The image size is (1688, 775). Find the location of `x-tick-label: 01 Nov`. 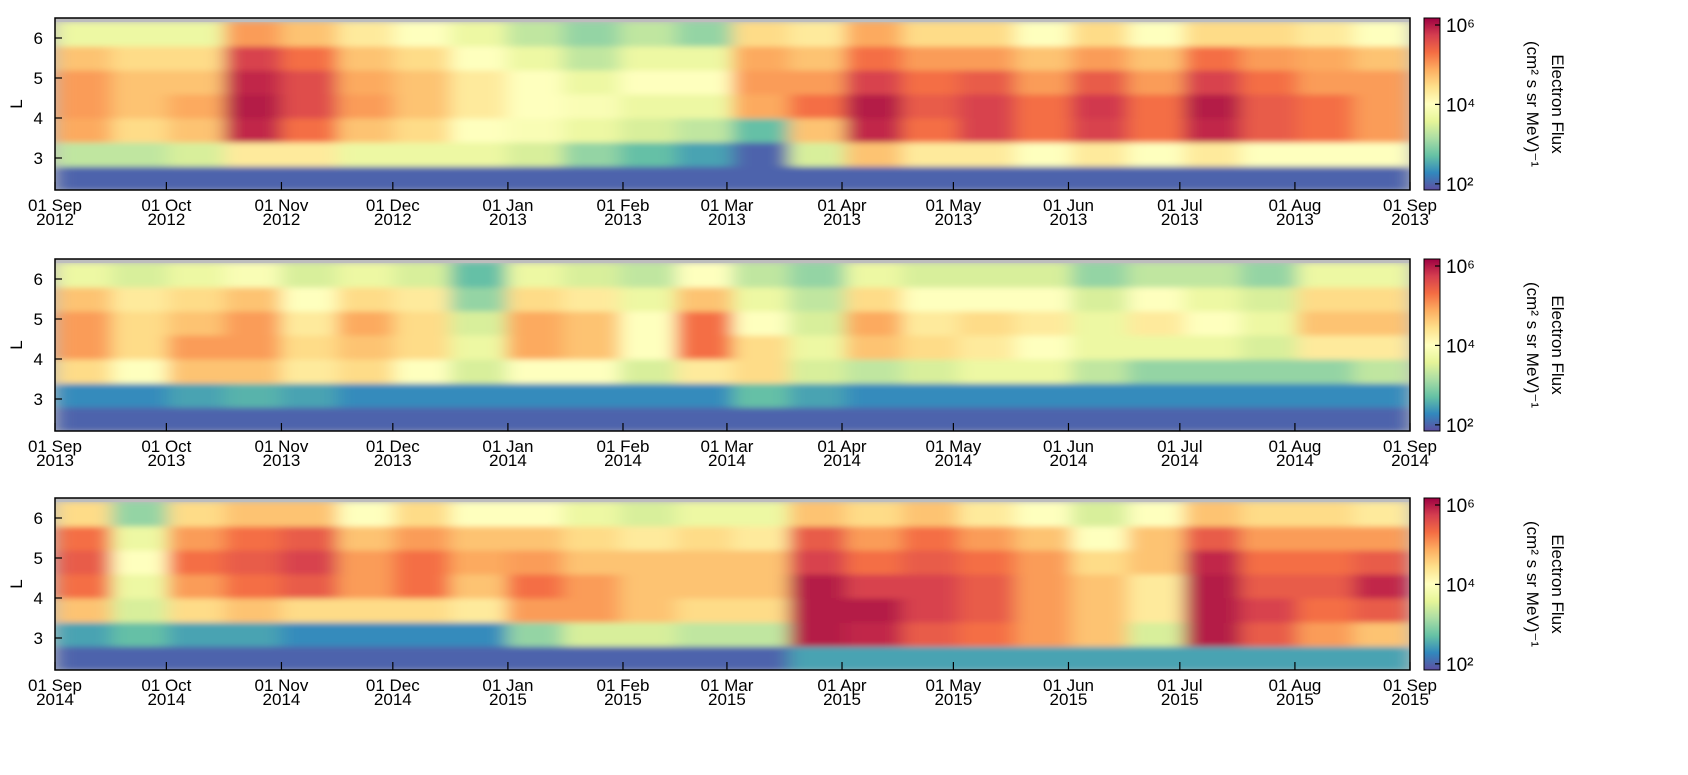

x-tick-label: 01 Nov is located at coordinates (282, 685).